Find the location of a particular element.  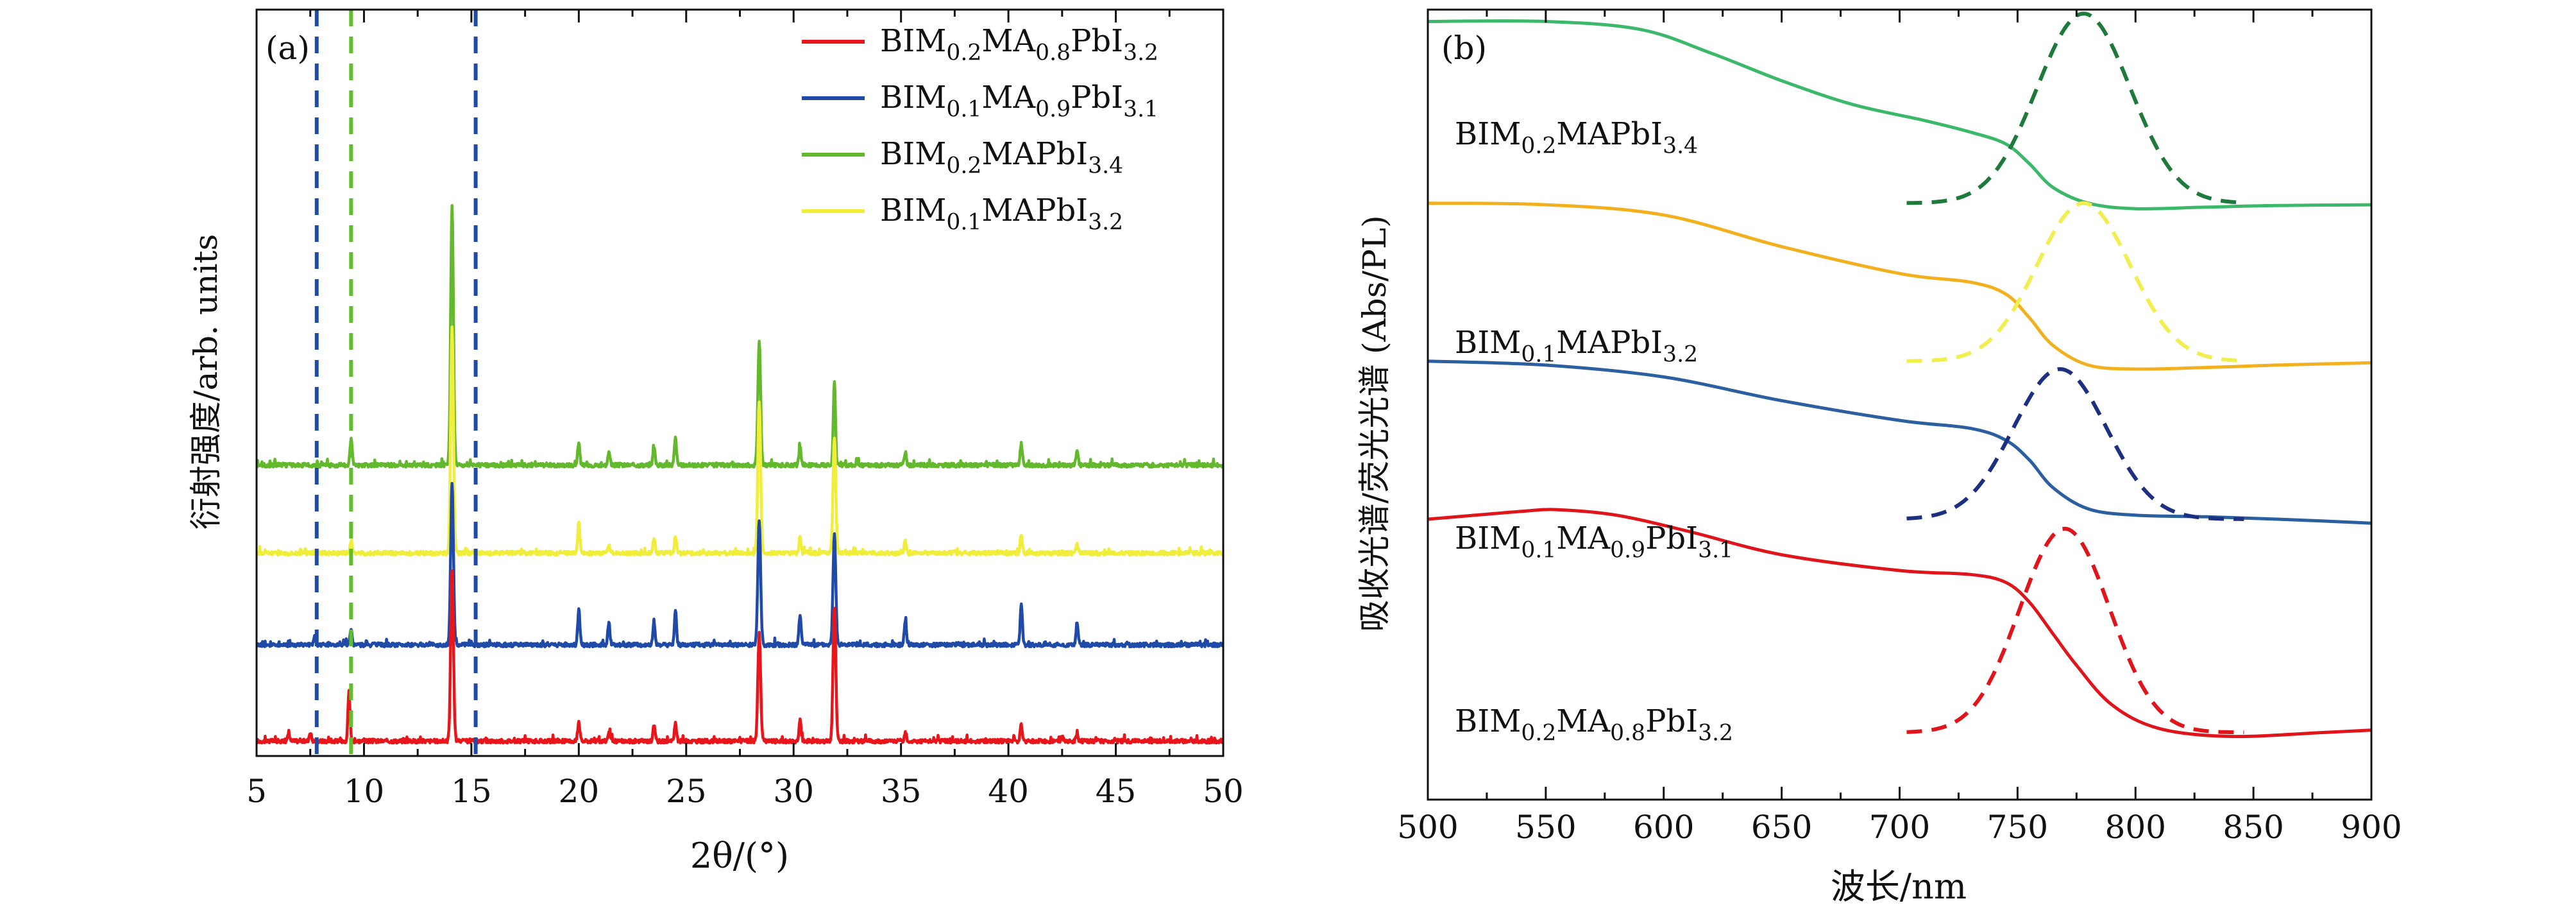

x-tick-label: 20 is located at coordinates (579, 791).